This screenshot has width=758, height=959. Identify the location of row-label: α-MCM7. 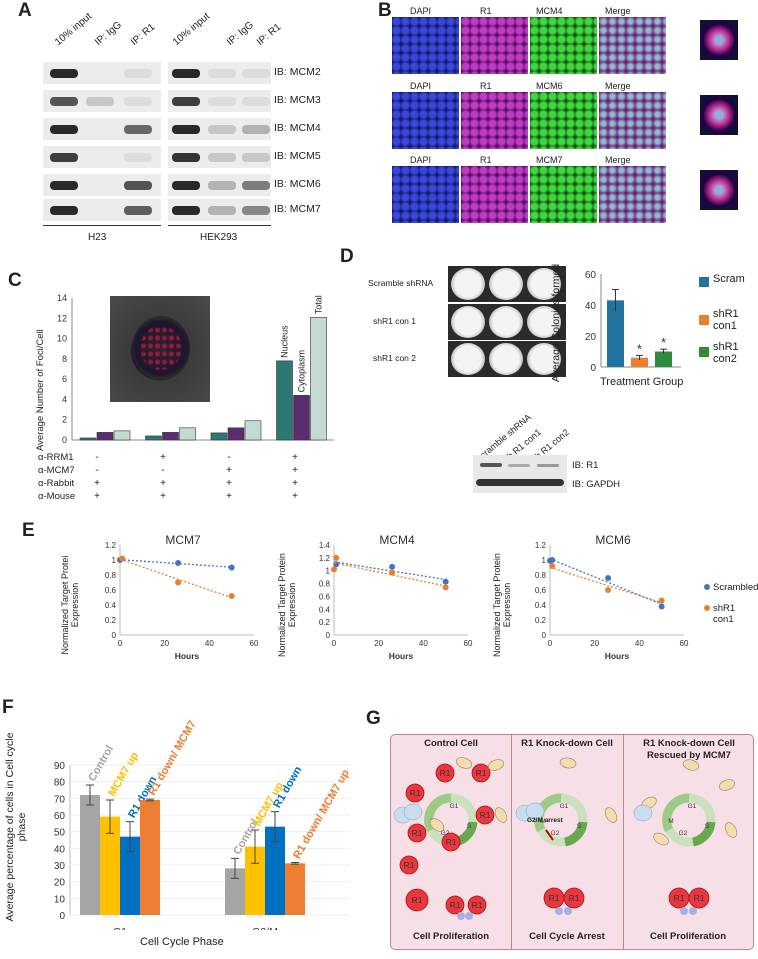
(56, 470).